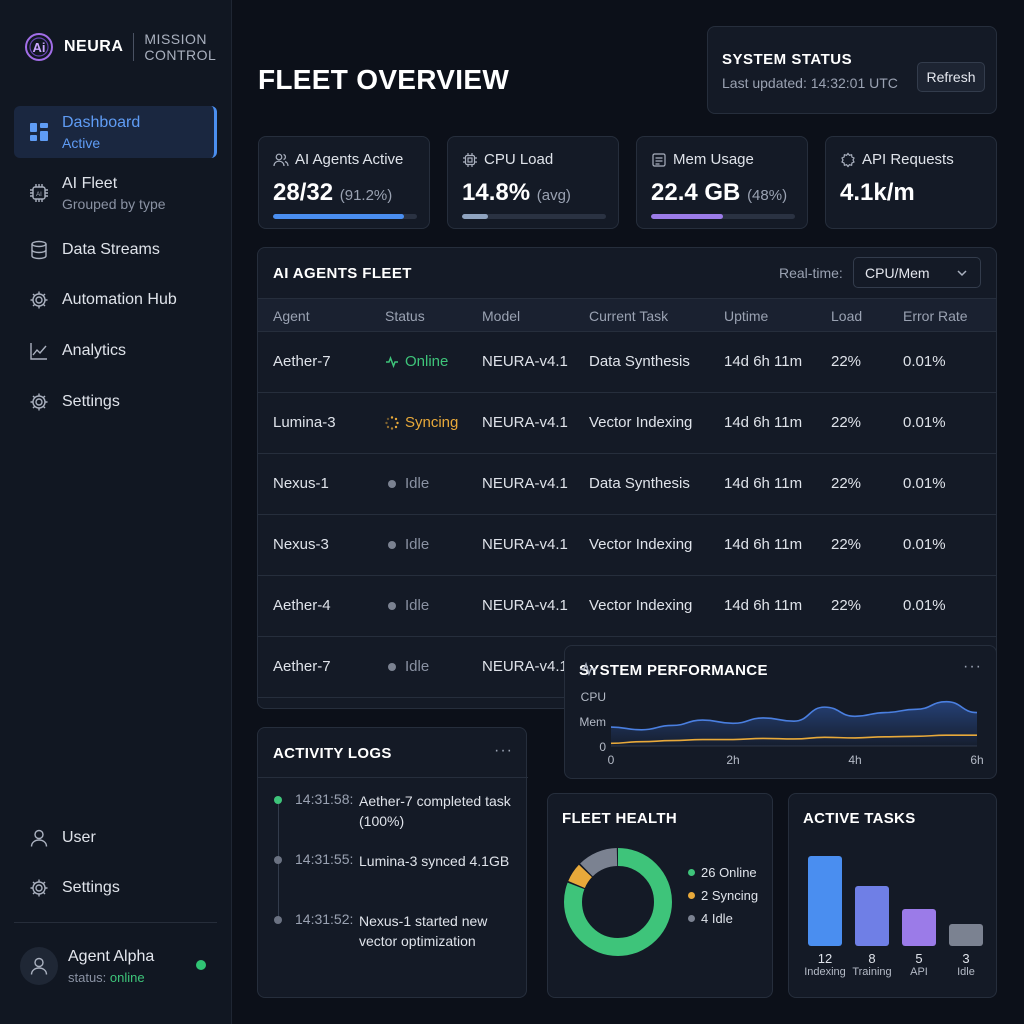 This screenshot has width=1024, height=1024. What do you see at coordinates (825, 958) in the screenshot?
I see `task-value: 12` at bounding box center [825, 958].